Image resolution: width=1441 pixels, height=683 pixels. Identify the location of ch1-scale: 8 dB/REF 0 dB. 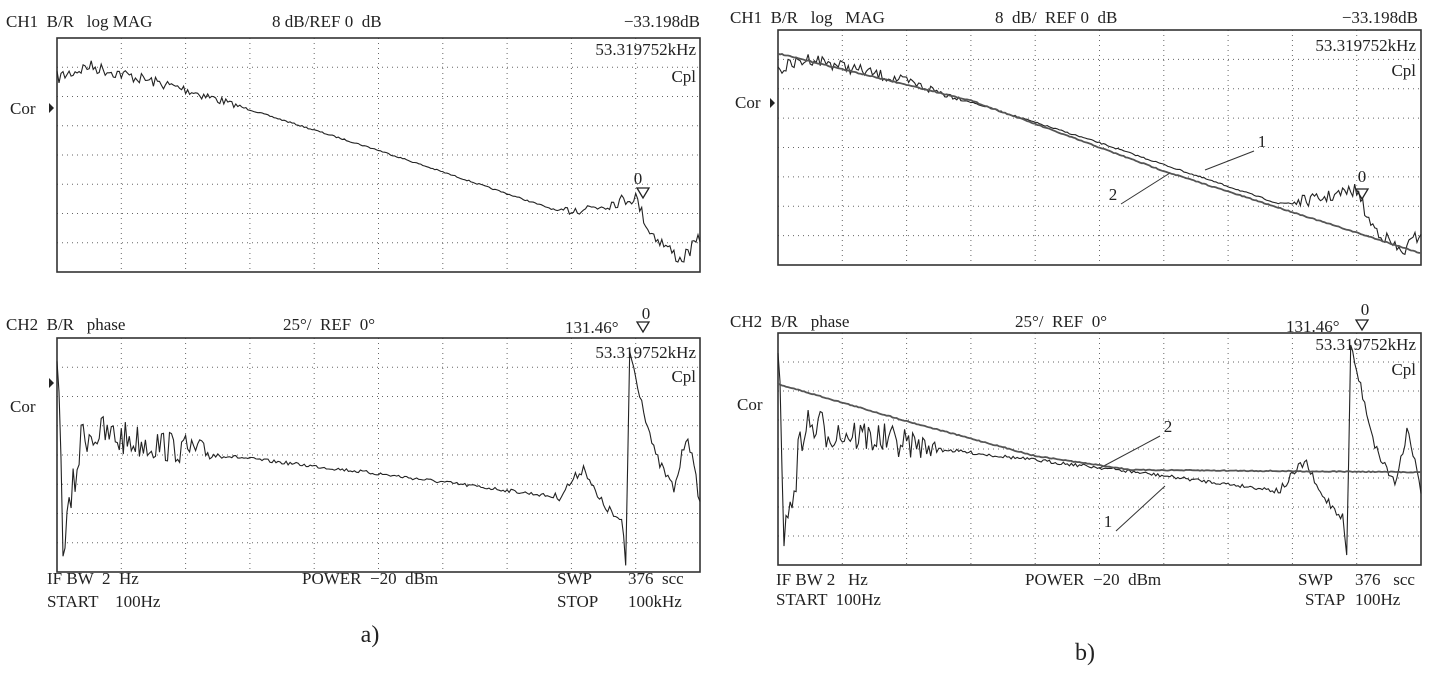
(327, 21).